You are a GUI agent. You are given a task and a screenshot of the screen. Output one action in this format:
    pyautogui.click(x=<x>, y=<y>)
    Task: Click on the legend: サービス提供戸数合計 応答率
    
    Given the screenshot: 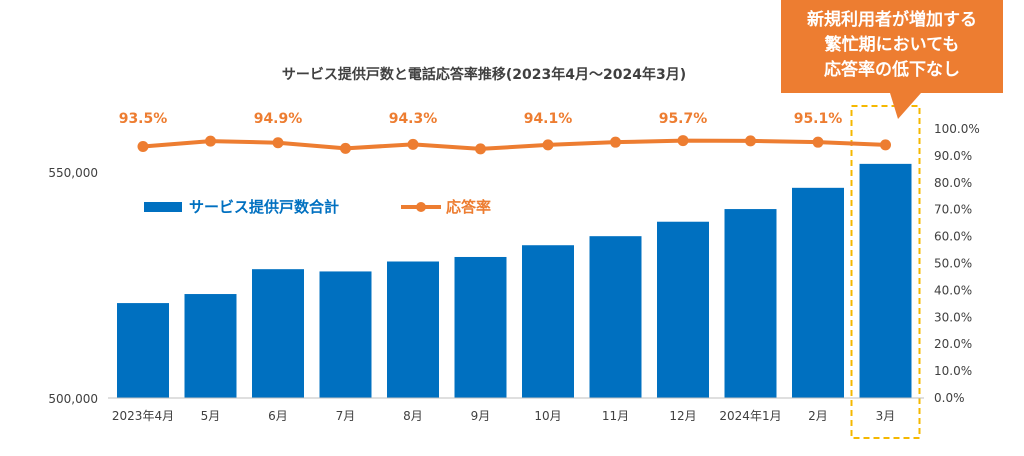 What is the action you would take?
    pyautogui.click(x=317, y=207)
    